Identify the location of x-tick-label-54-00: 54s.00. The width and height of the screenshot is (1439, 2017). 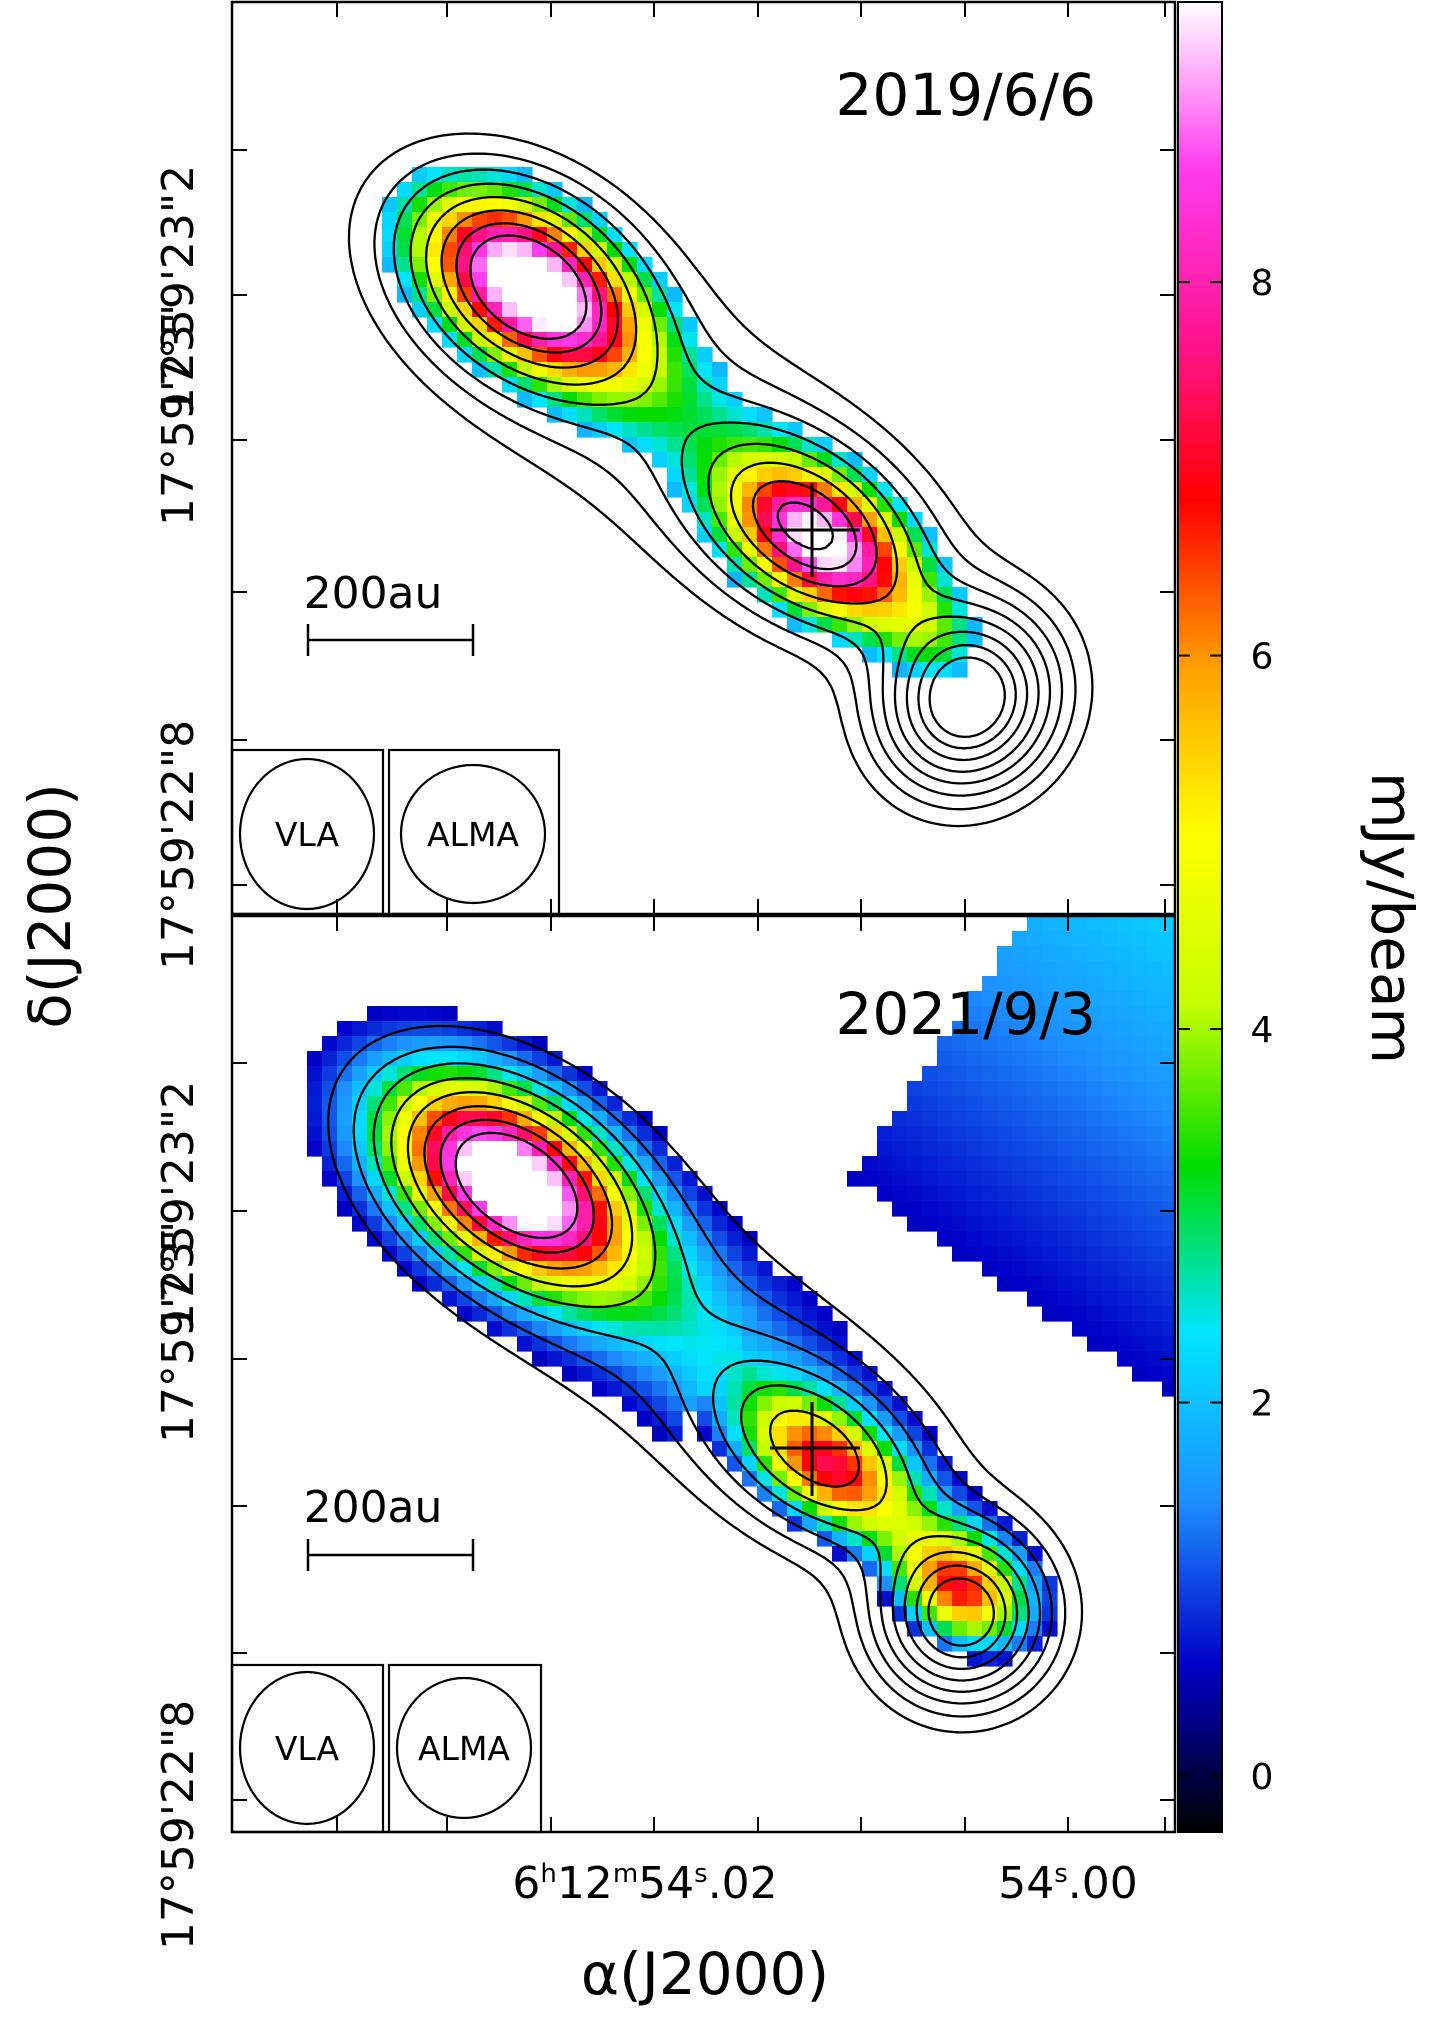
(1068, 1883).